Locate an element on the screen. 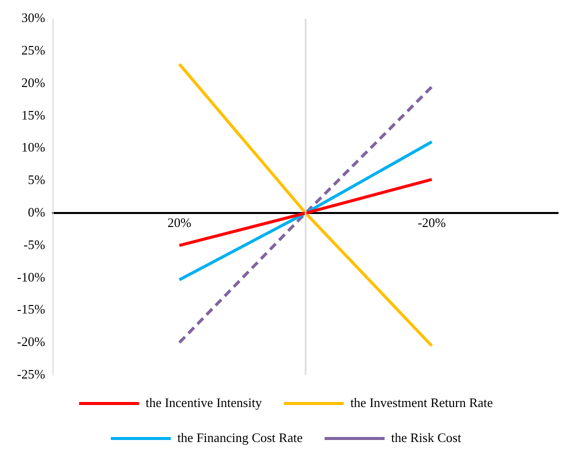 Image resolution: width=570 pixels, height=463 pixels. y-tick-label: 0% is located at coordinates (37, 212).